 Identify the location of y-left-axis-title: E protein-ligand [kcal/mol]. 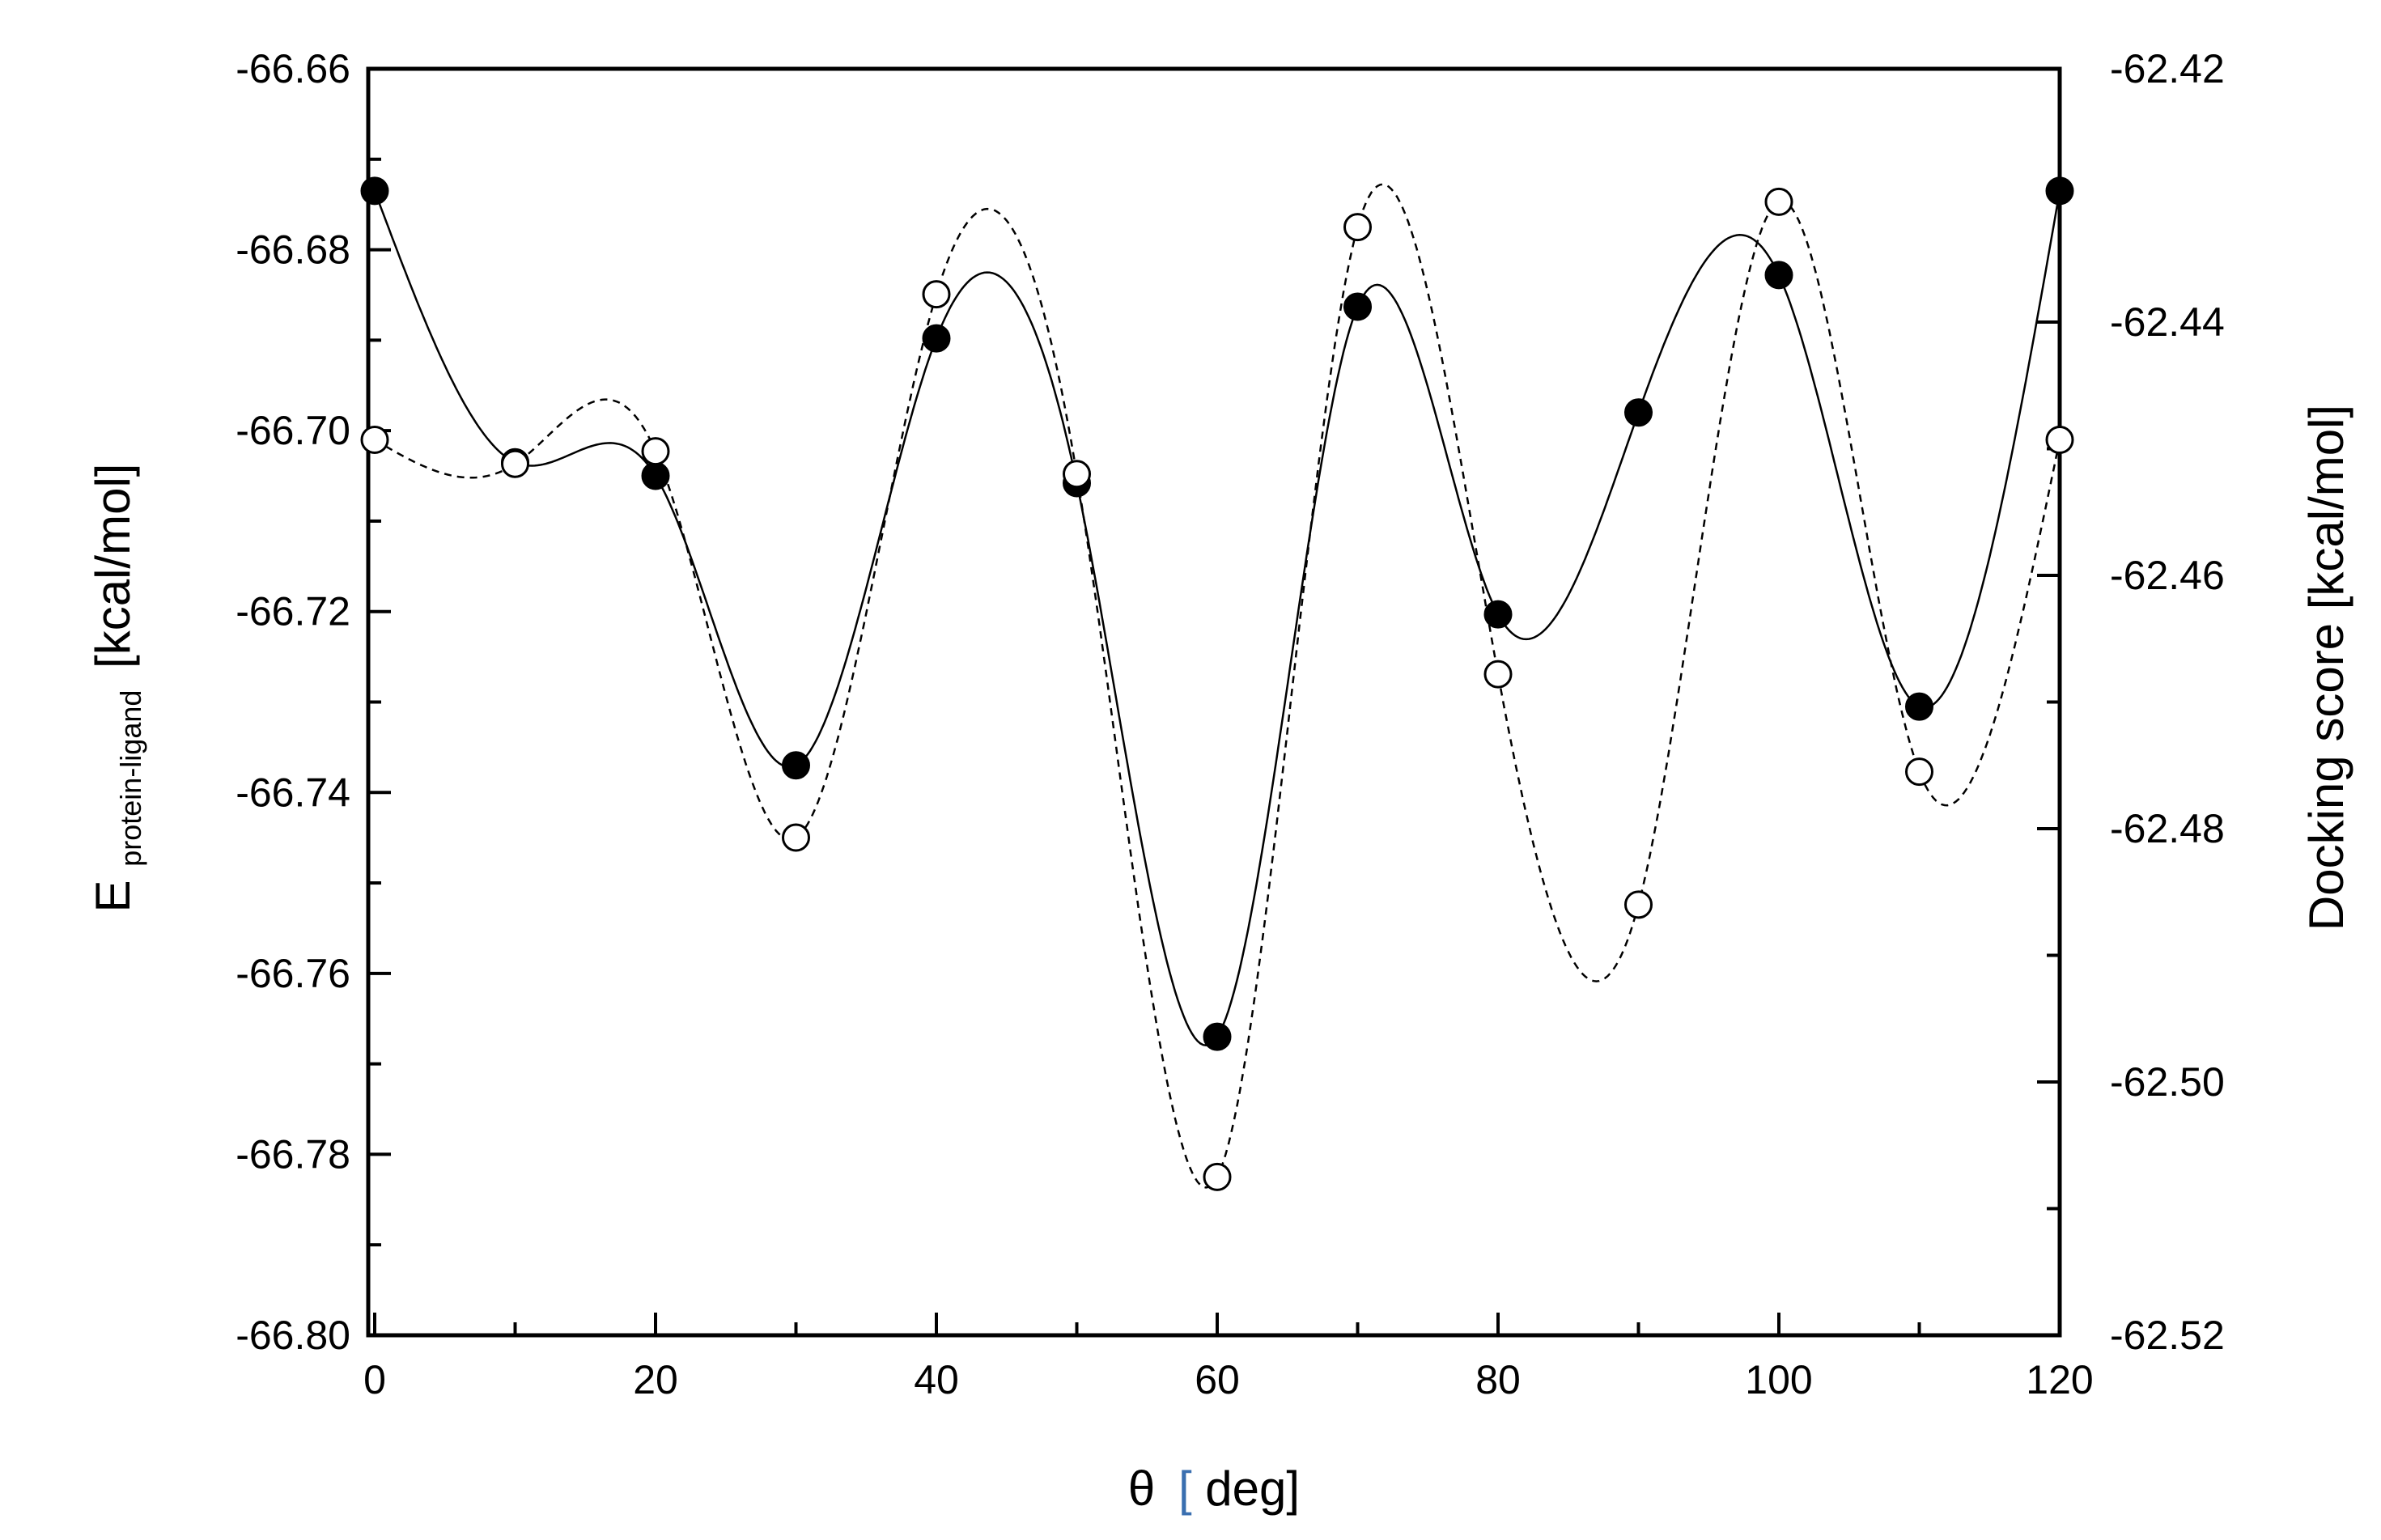
(118, 688).